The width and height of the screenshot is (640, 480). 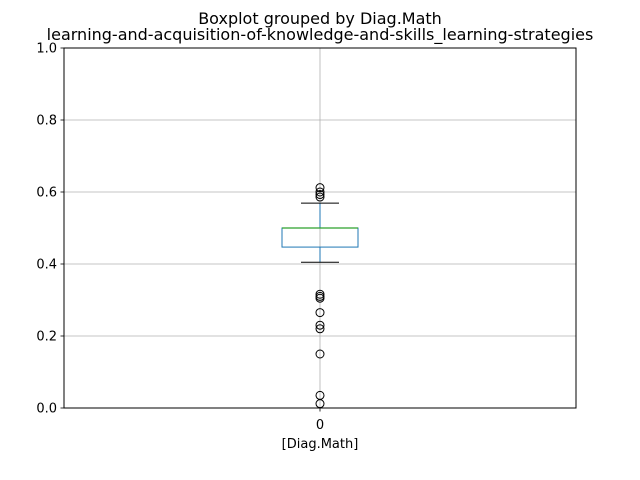 What do you see at coordinates (46, 121) in the screenshot?
I see `y-tick-label: 0.8` at bounding box center [46, 121].